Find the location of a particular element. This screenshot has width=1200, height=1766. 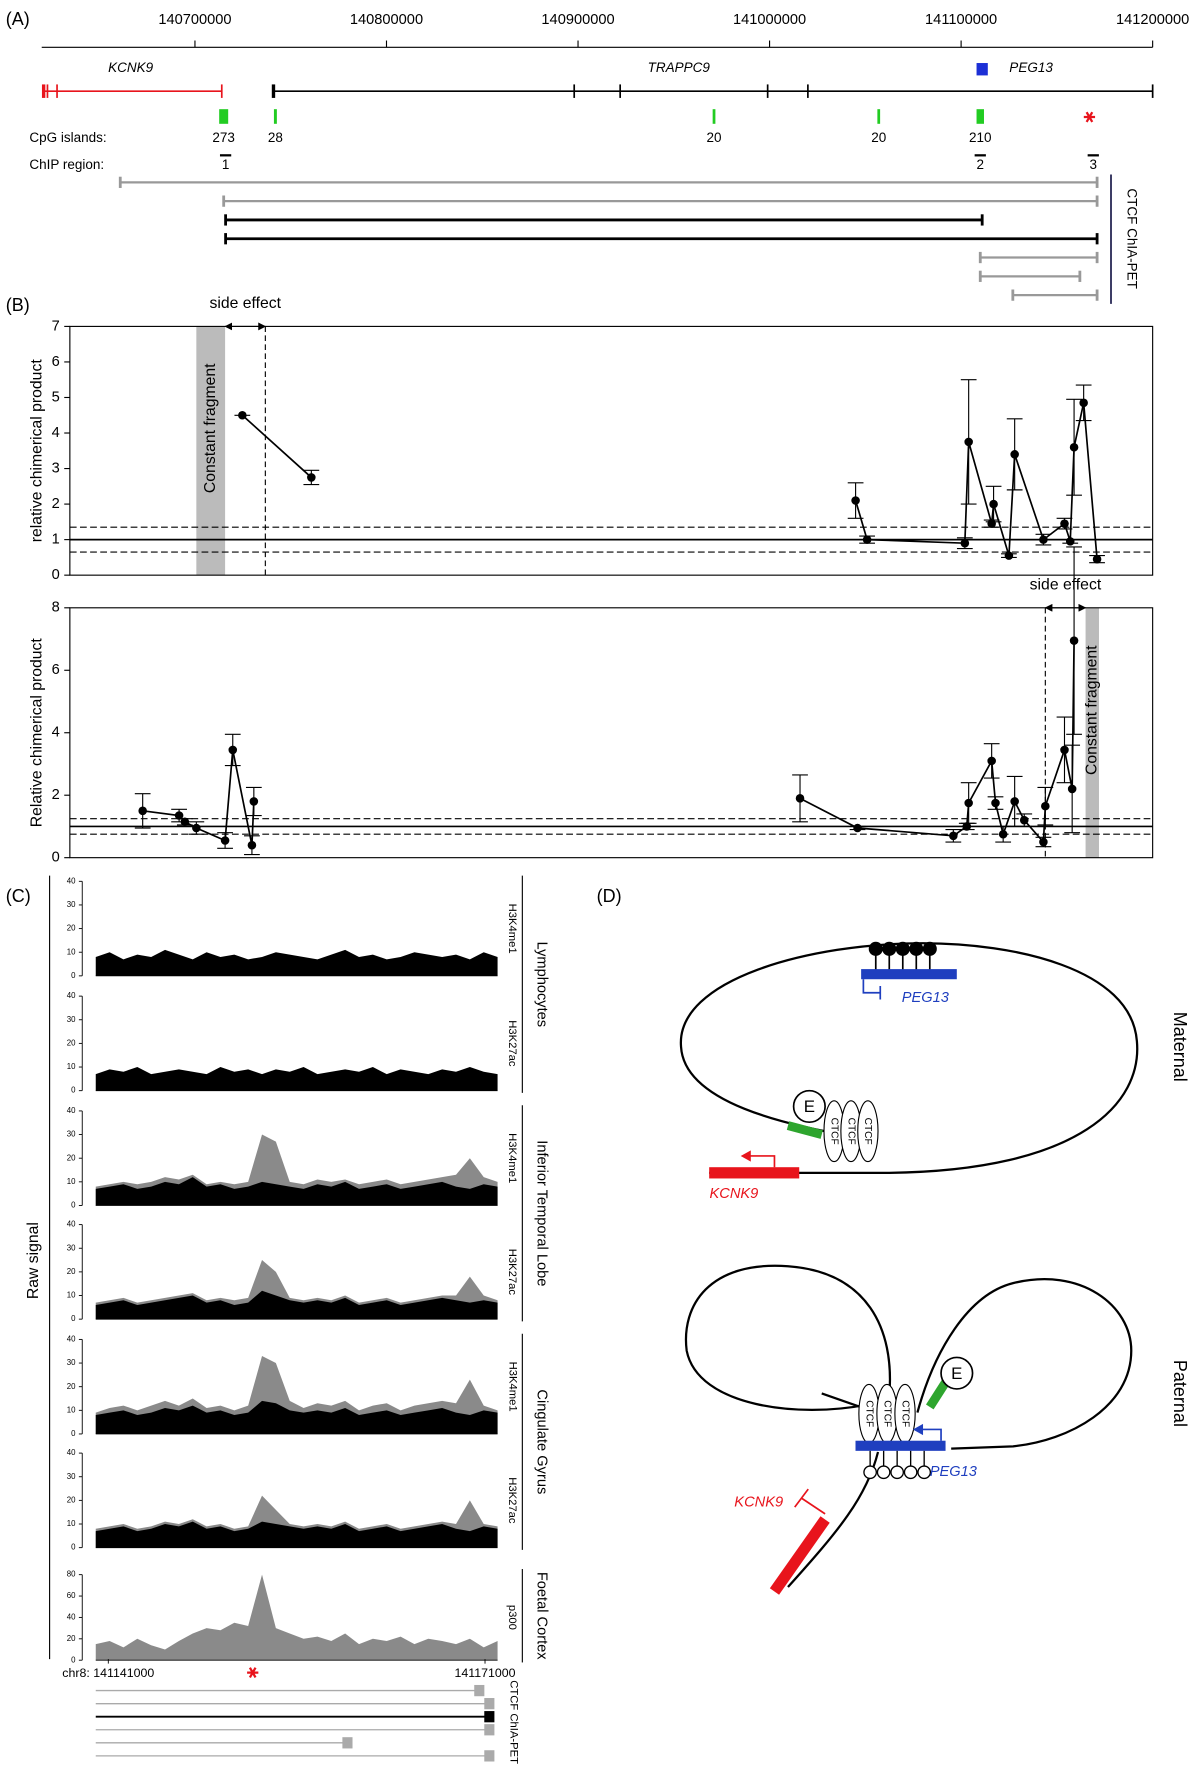

enhancer-label: E is located at coordinates (956, 1373).